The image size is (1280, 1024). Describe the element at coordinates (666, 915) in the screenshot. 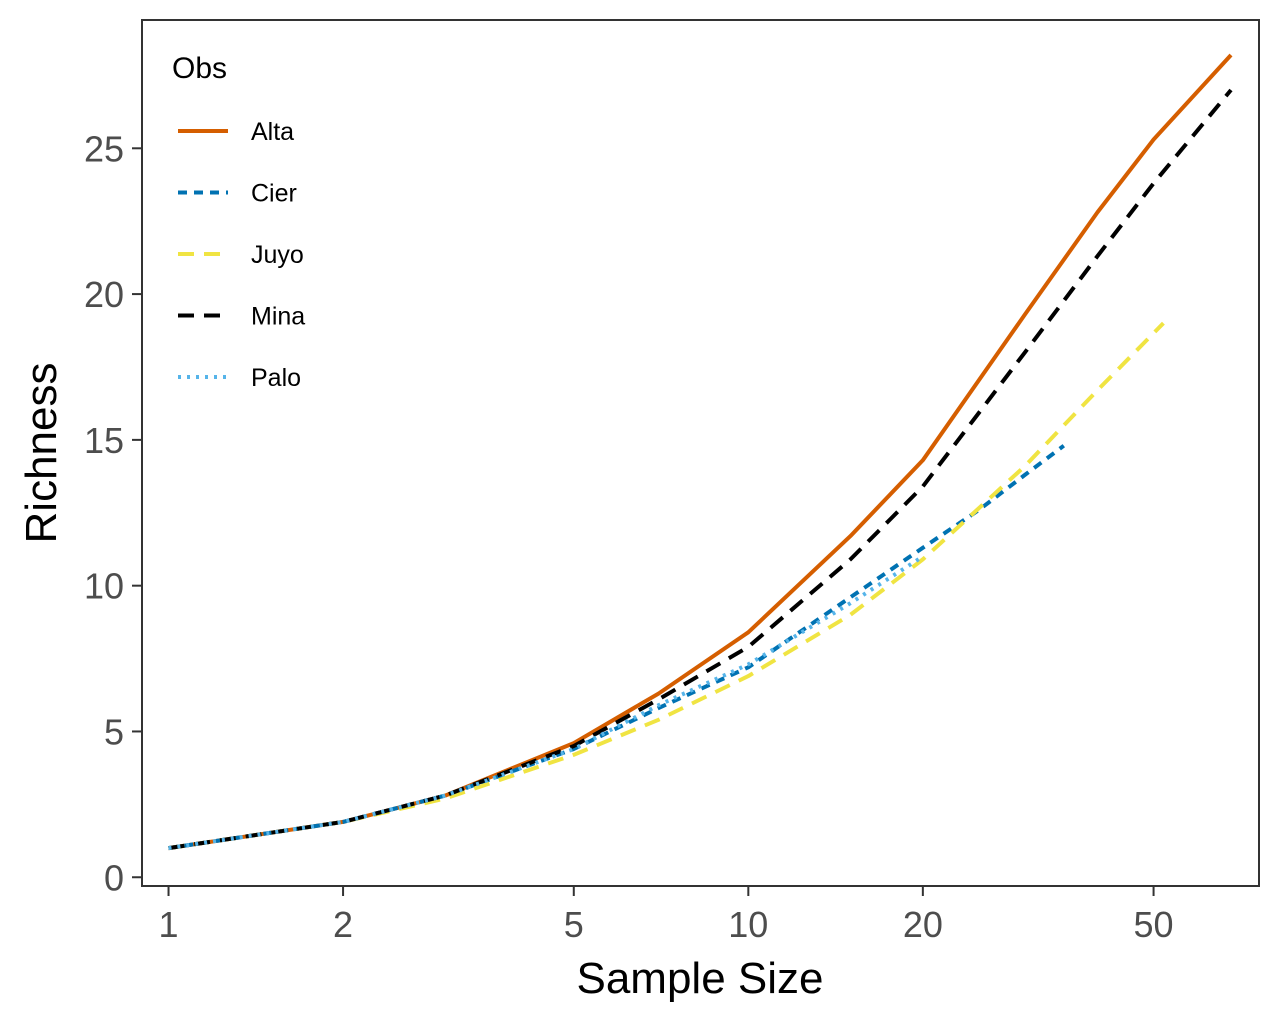

I see `x-axis: 1 2 5 10 20 50` at that location.